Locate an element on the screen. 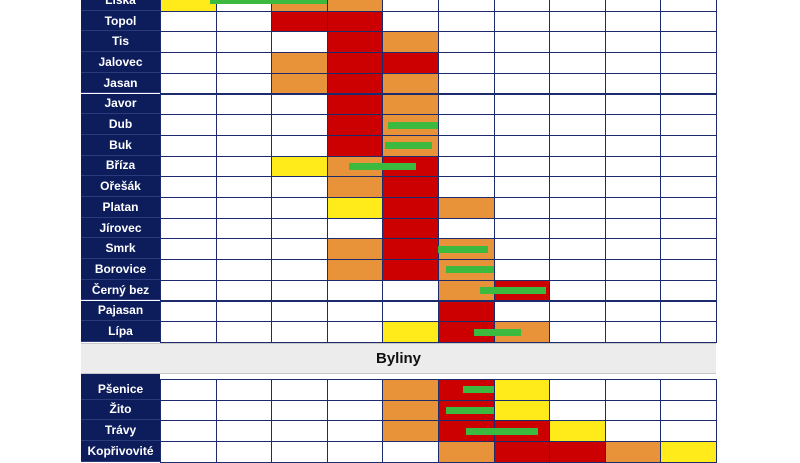  row-label: Žito is located at coordinates (120, 410).